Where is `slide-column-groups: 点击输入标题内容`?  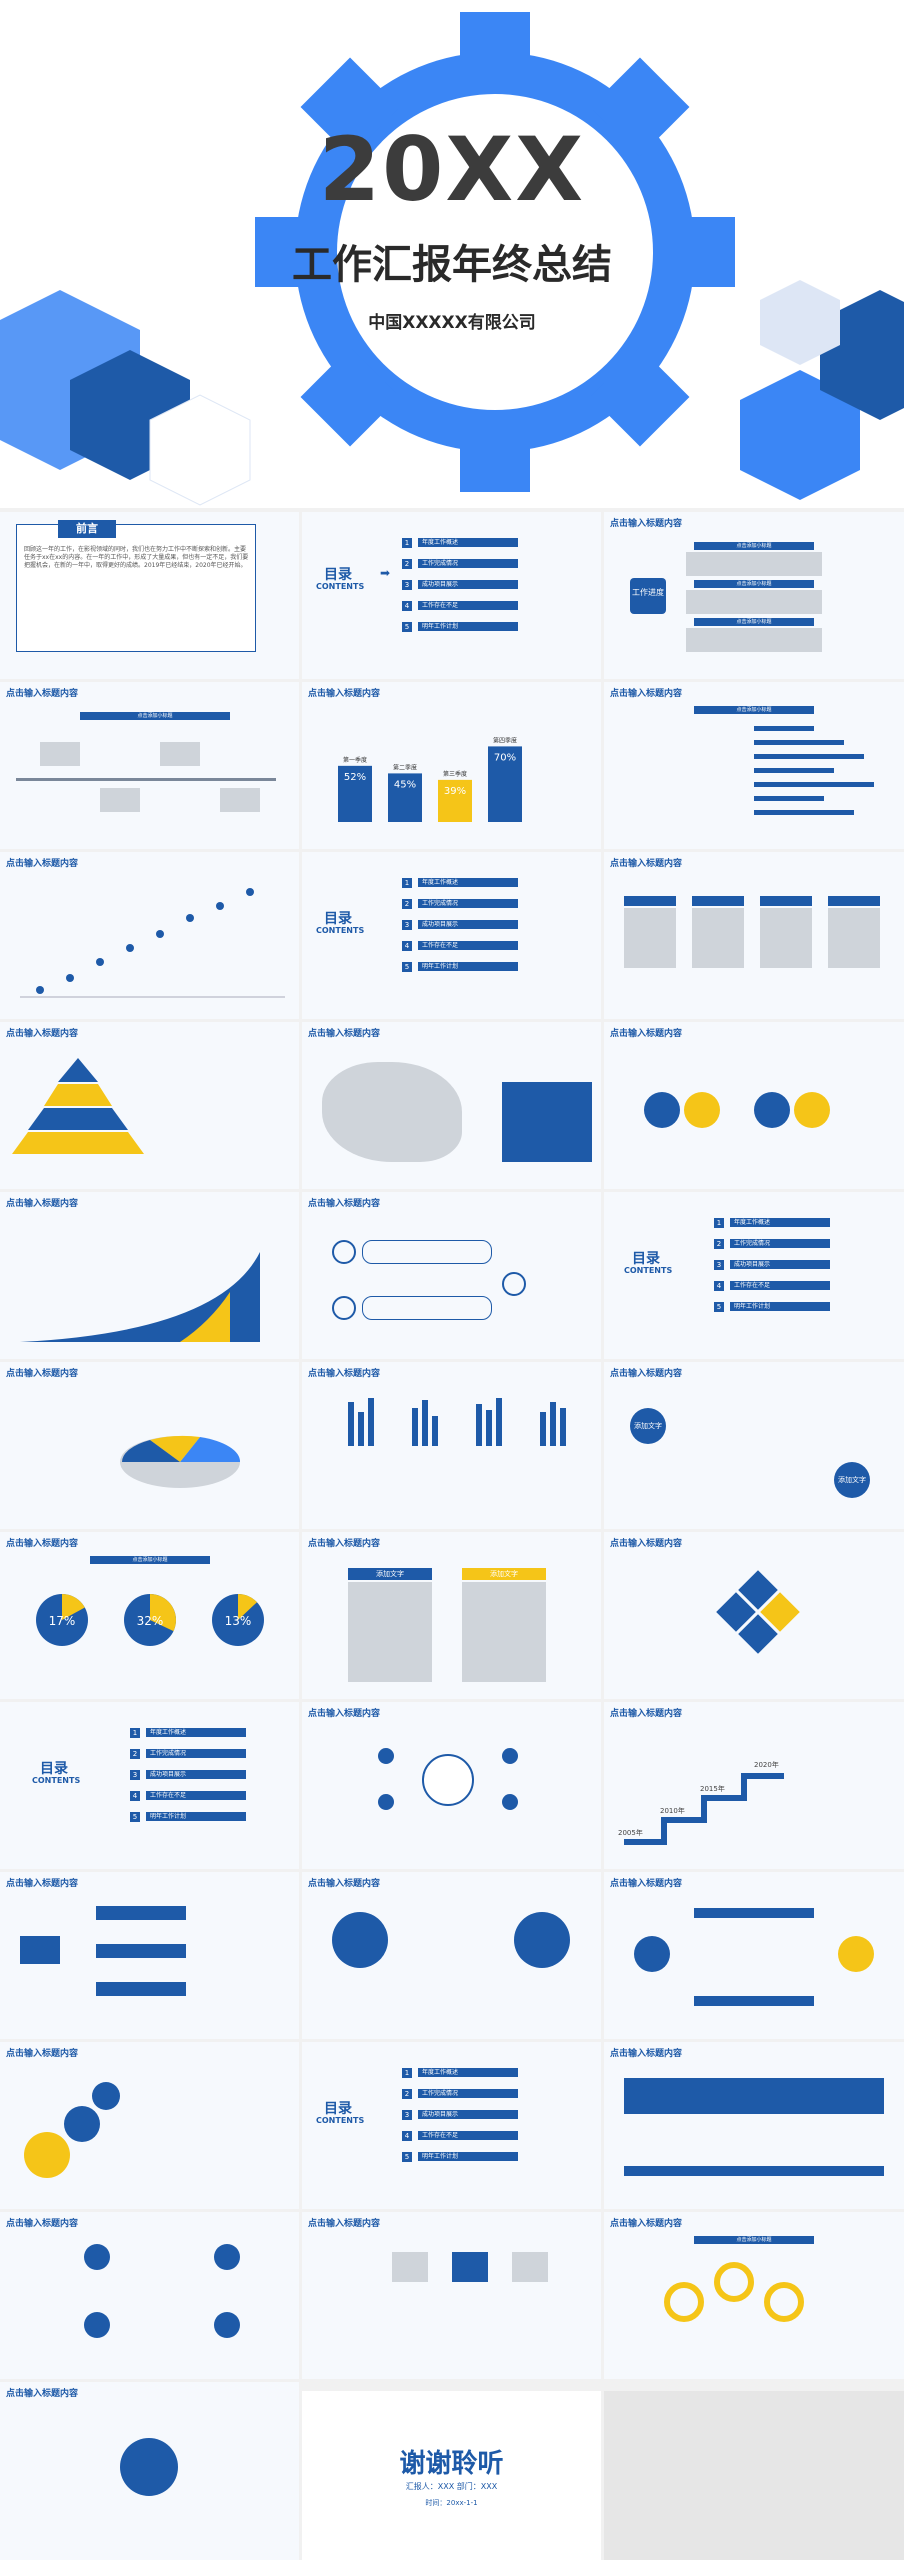
slide-column-groups: 点击输入标题内容 is located at coordinates (451, 1445).